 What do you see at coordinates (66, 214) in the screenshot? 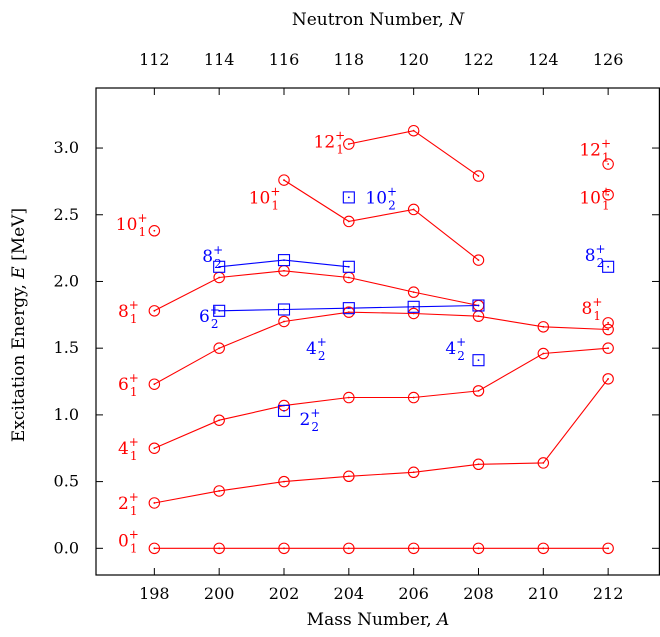
I see `y-tick-label: 2.5` at bounding box center [66, 214].